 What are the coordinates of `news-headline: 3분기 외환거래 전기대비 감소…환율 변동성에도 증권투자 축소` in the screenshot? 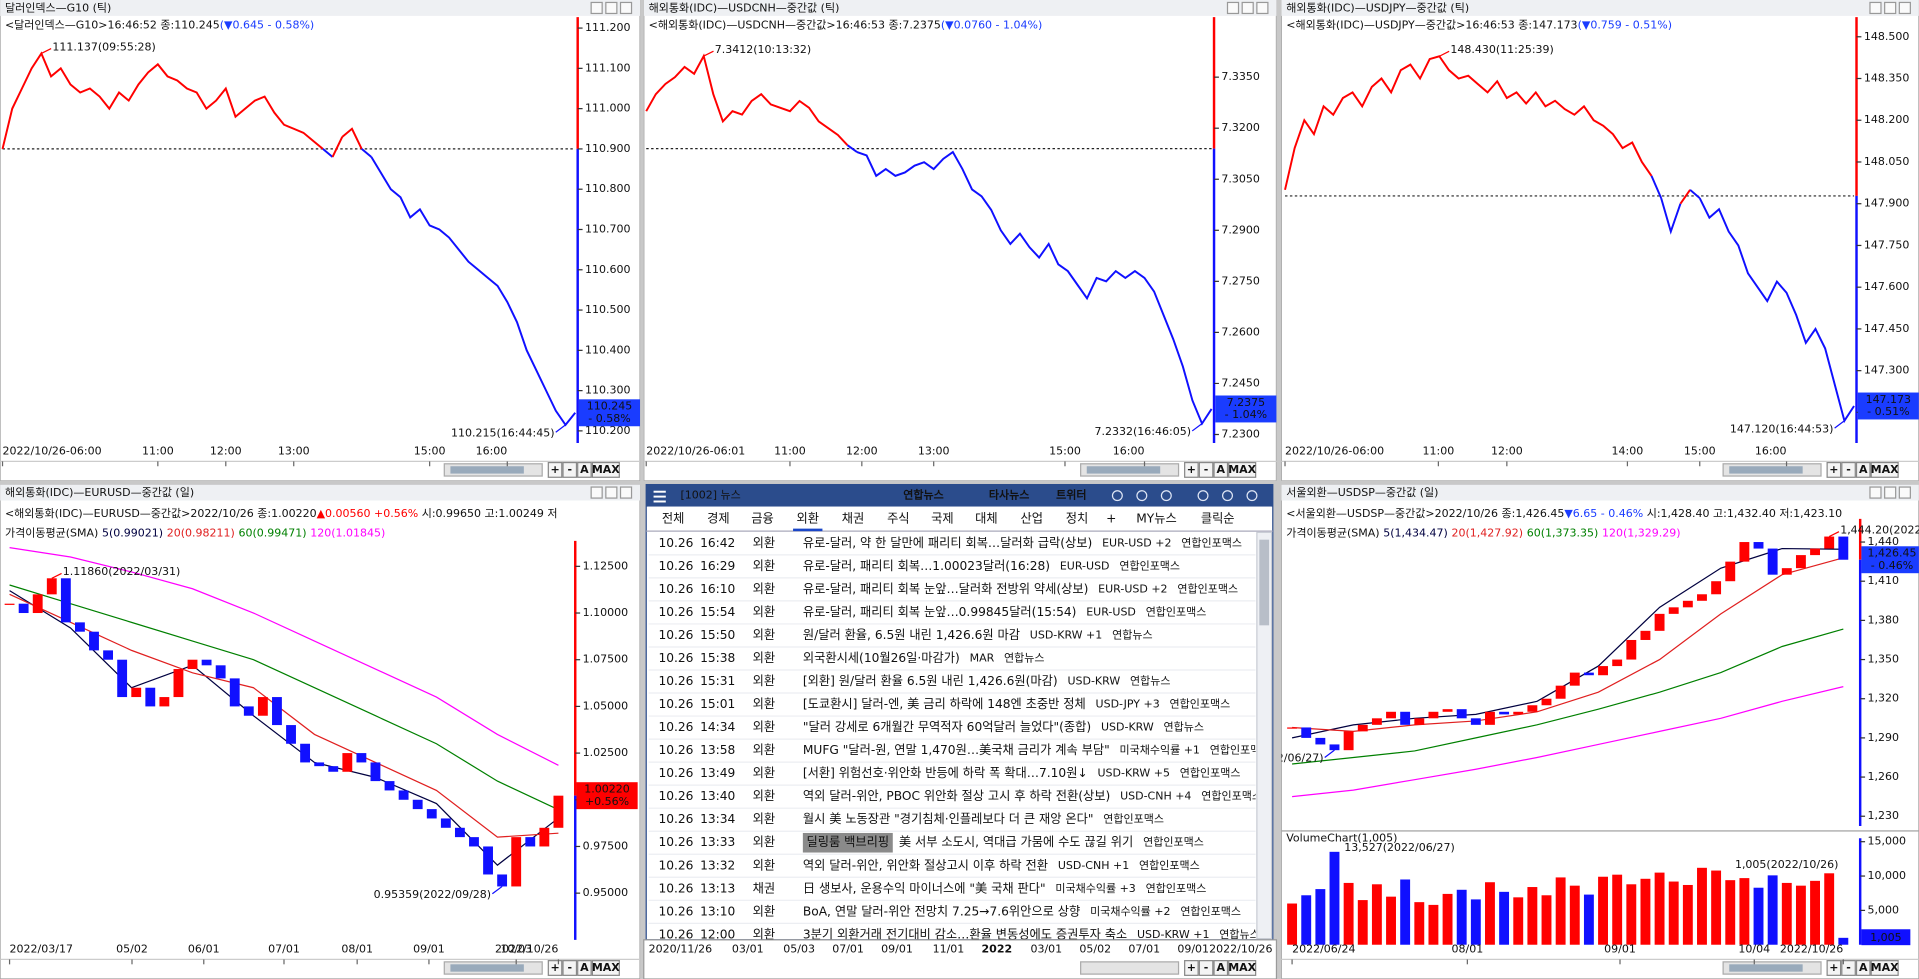 It's located at (965, 934).